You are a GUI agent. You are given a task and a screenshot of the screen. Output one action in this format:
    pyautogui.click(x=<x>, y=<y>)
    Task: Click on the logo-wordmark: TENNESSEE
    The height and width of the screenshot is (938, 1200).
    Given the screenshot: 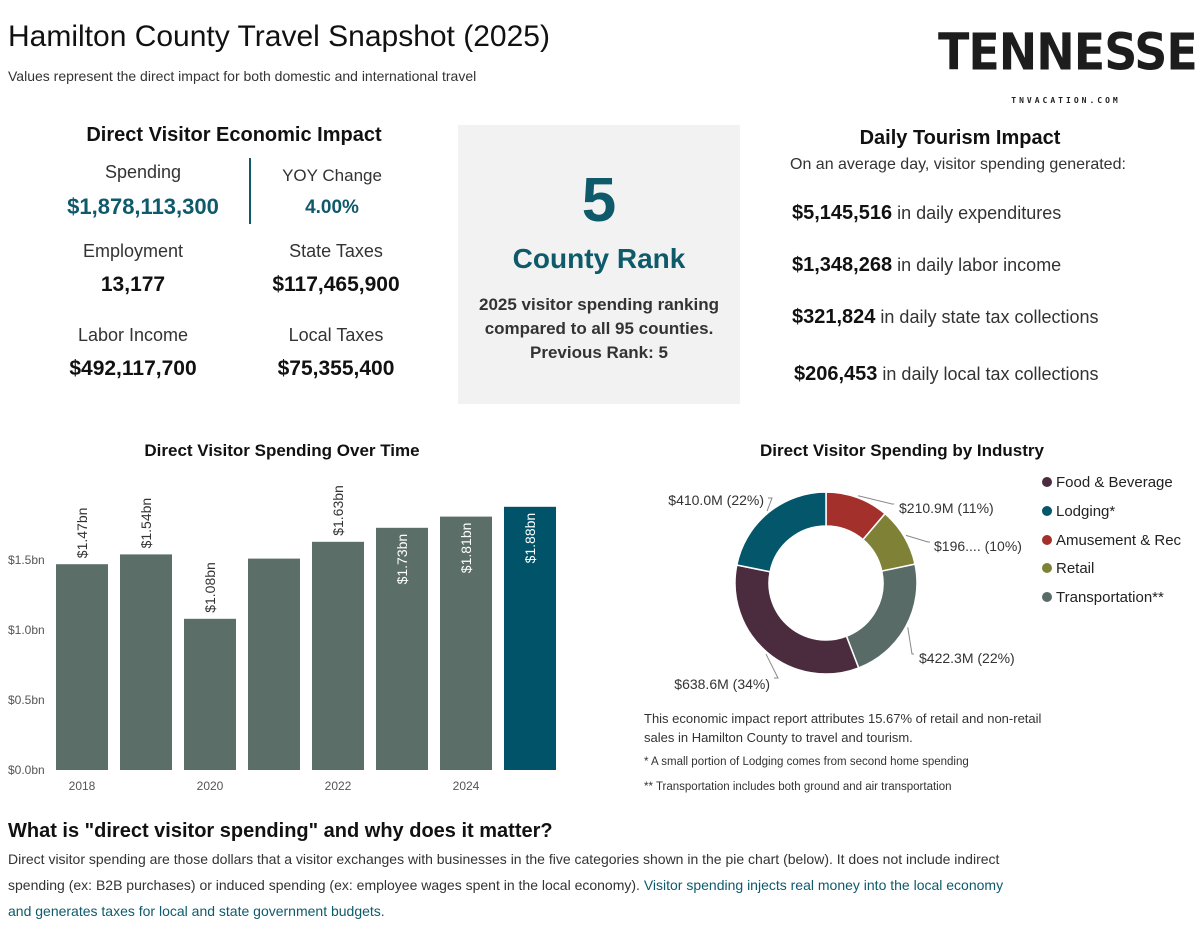 What is the action you would take?
    pyautogui.click(x=1069, y=52)
    